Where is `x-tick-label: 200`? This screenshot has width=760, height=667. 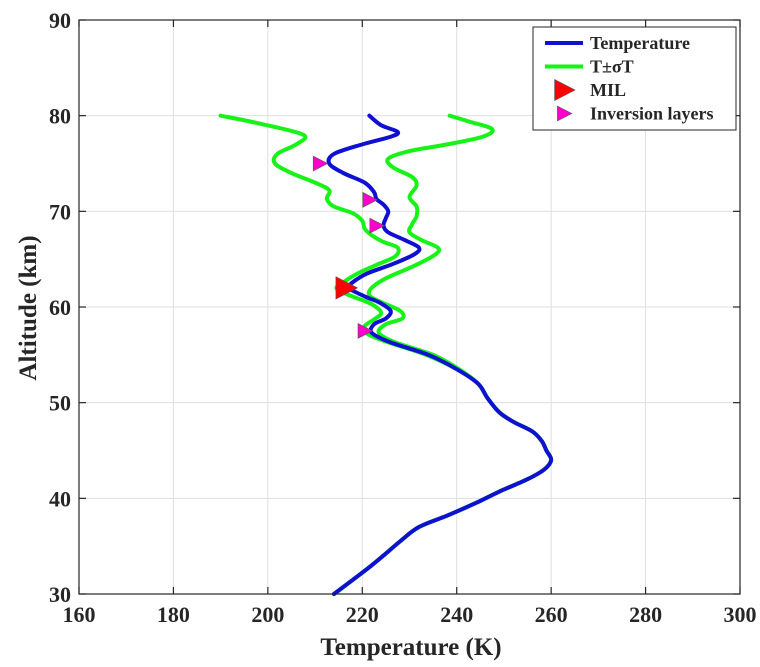
x-tick-label: 200 is located at coordinates (267, 614).